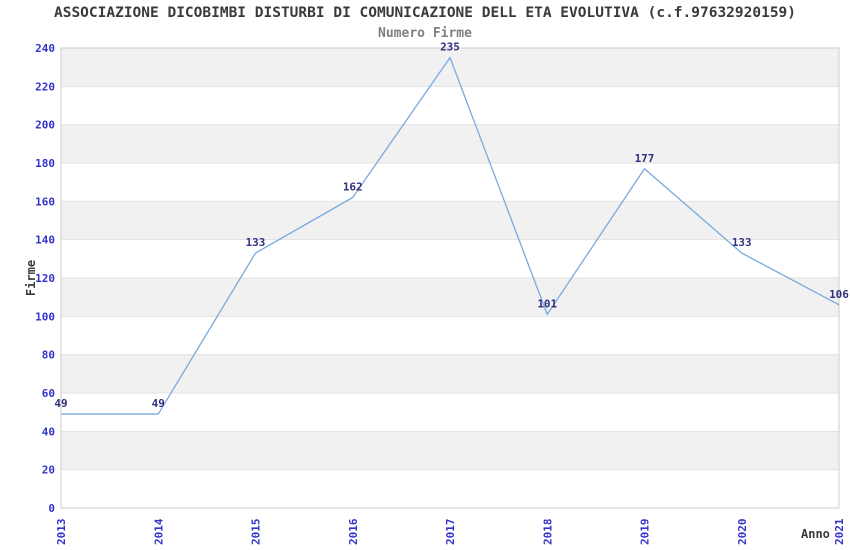  What do you see at coordinates (48, 355) in the screenshot?
I see `y-tick-label: 80` at bounding box center [48, 355].